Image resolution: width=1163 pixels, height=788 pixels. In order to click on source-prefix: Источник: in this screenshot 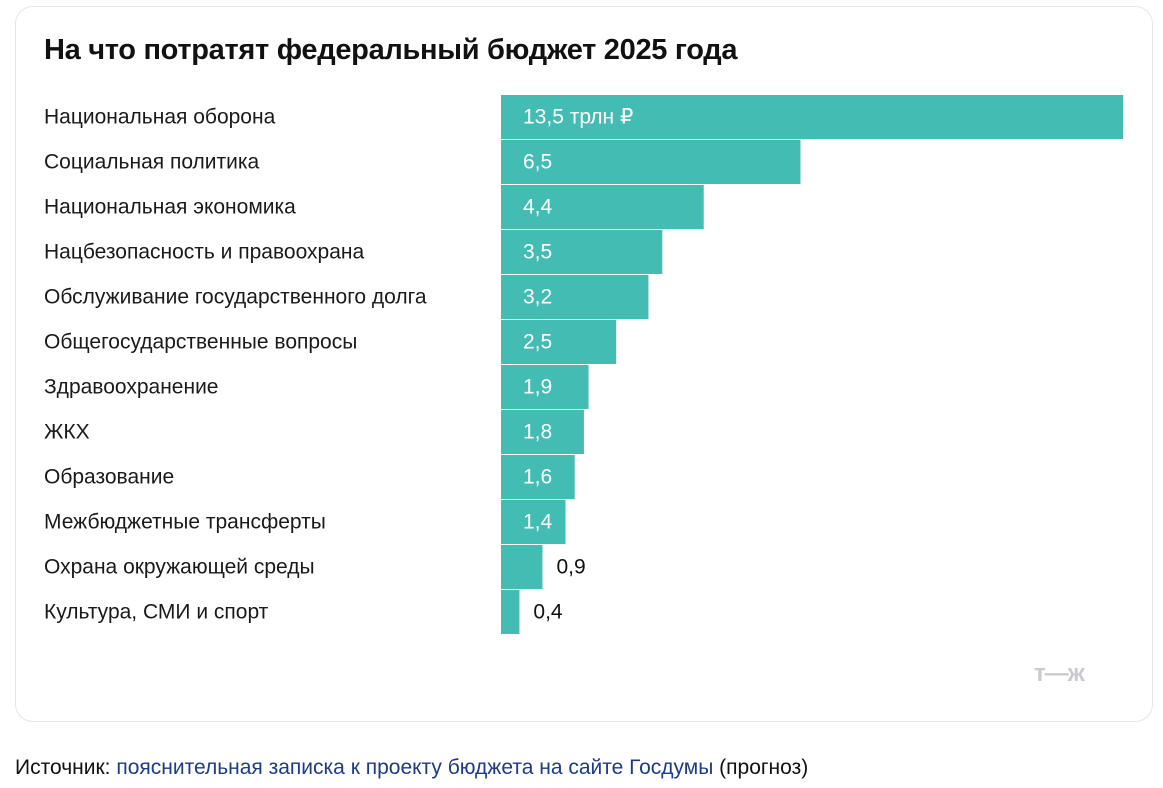, I will do `click(66, 767)`.